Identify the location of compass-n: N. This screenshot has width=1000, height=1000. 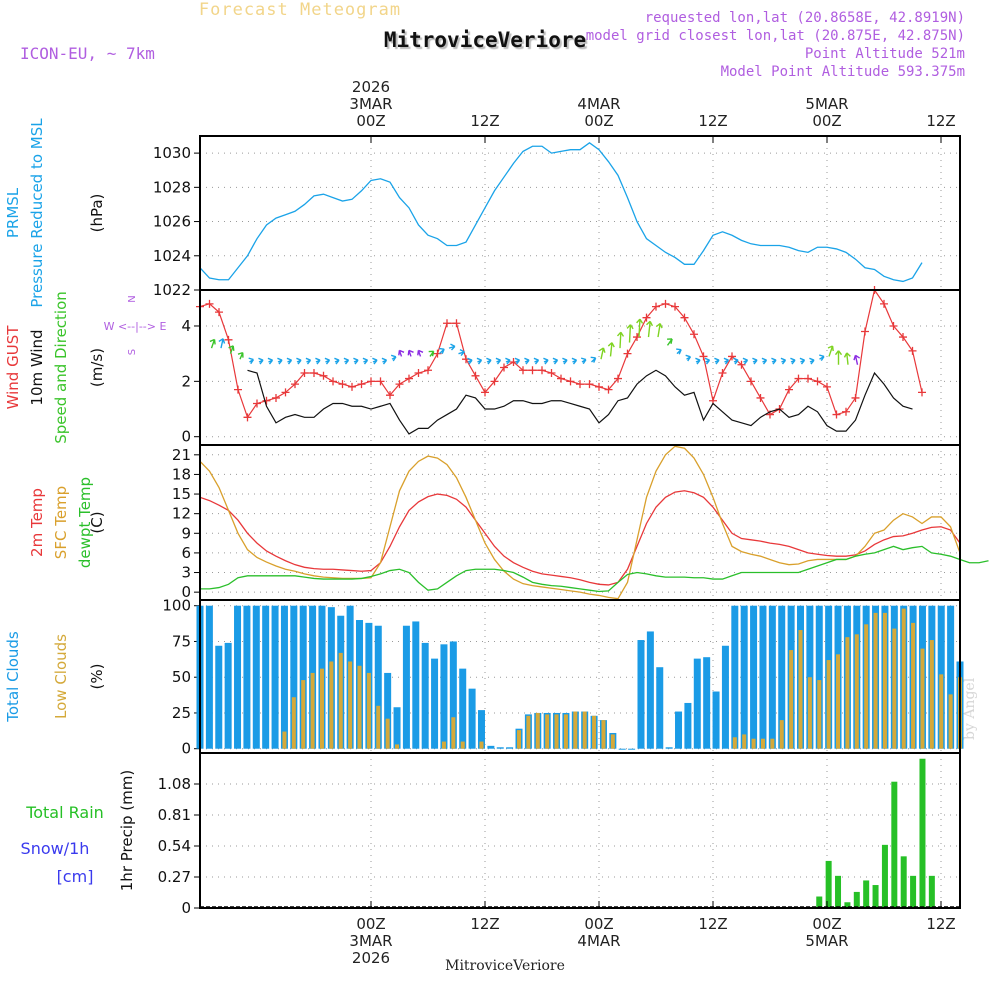
(132, 298).